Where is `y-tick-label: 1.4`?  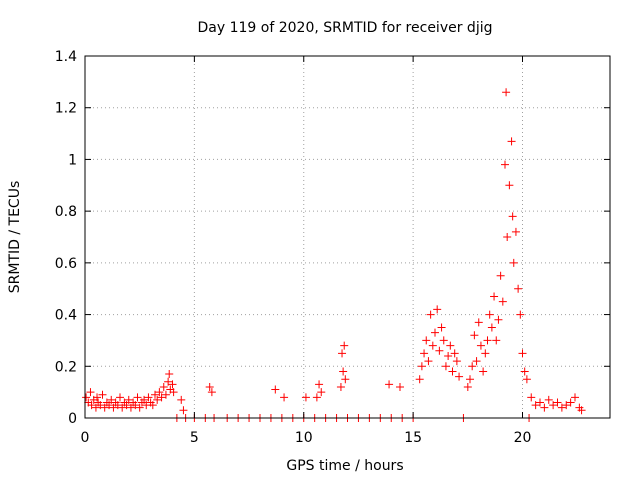 y-tick-label: 1.4 is located at coordinates (66, 57).